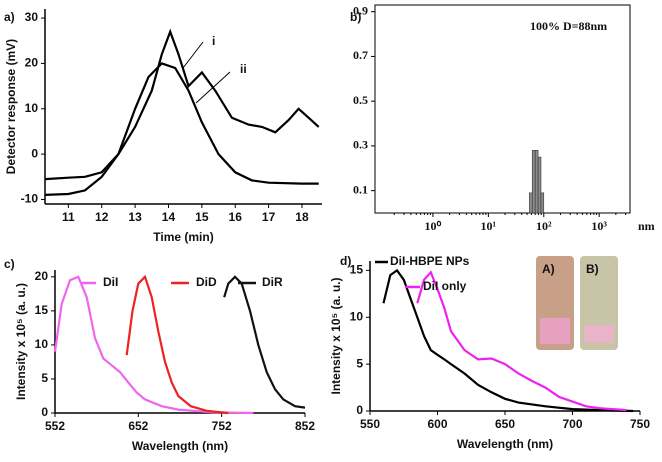 The width and height of the screenshot is (662, 462). I want to click on legend-label: DiD, so click(206, 282).